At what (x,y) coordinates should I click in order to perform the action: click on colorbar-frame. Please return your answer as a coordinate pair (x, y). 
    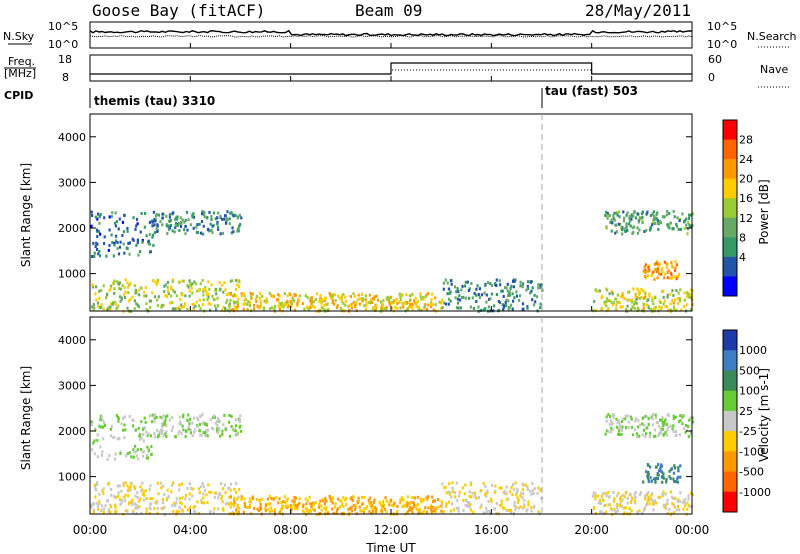
    Looking at the image, I should click on (730, 421).